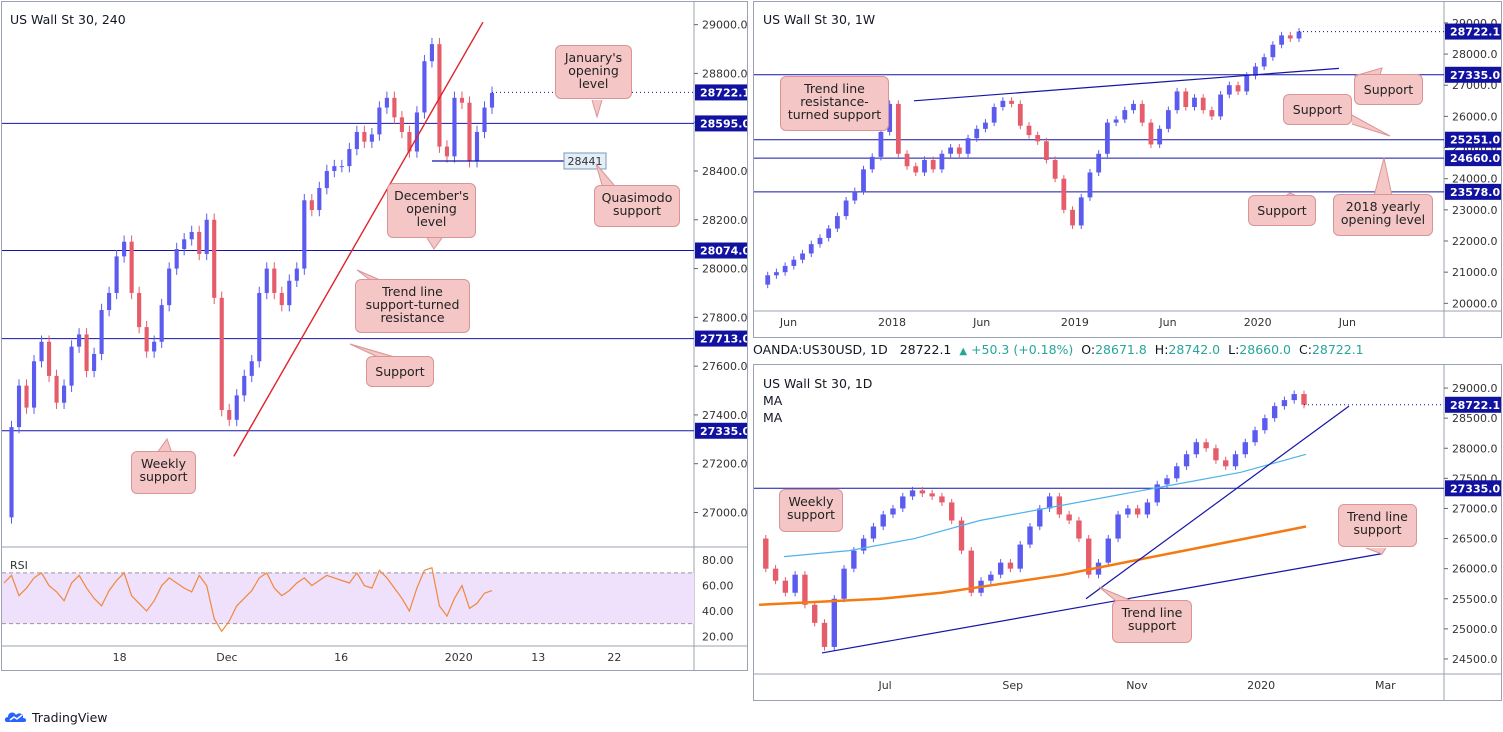  Describe the element at coordinates (1258, 322) in the screenshot. I see `time-tick-label: 2020` at that location.